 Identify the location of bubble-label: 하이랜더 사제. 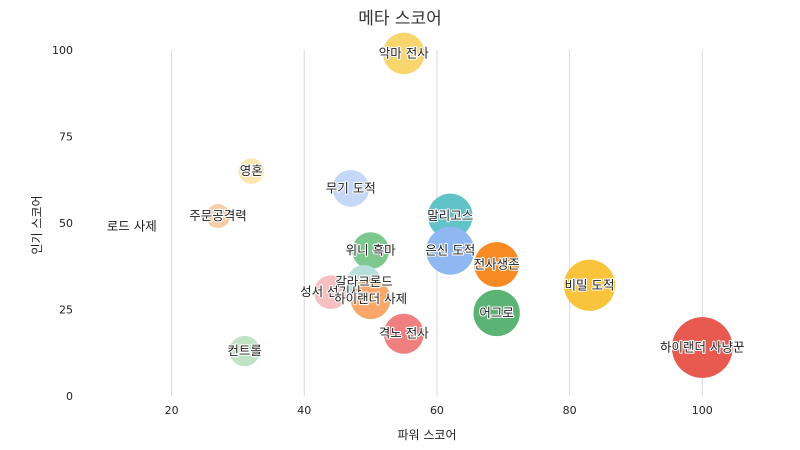
(370, 298).